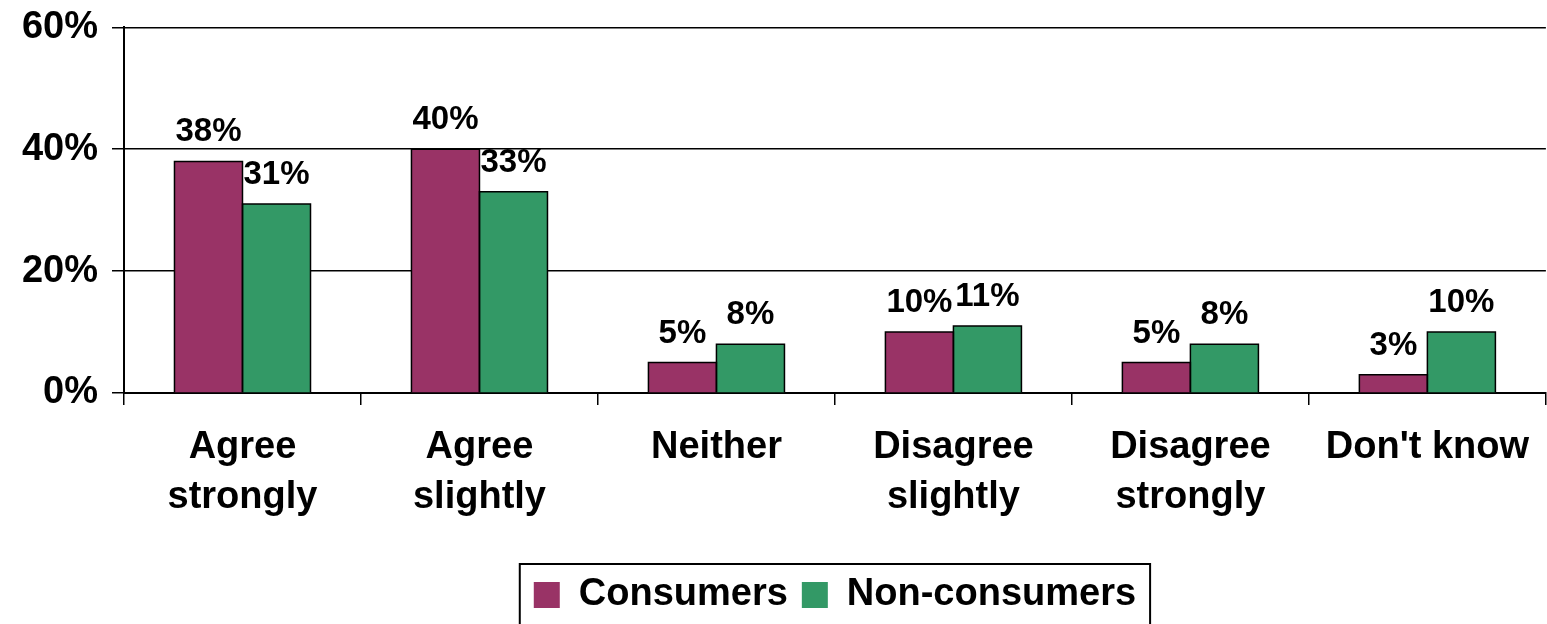 The height and width of the screenshot is (624, 1547). What do you see at coordinates (953, 470) in the screenshot?
I see `x-tick-label: Disagree slightly` at bounding box center [953, 470].